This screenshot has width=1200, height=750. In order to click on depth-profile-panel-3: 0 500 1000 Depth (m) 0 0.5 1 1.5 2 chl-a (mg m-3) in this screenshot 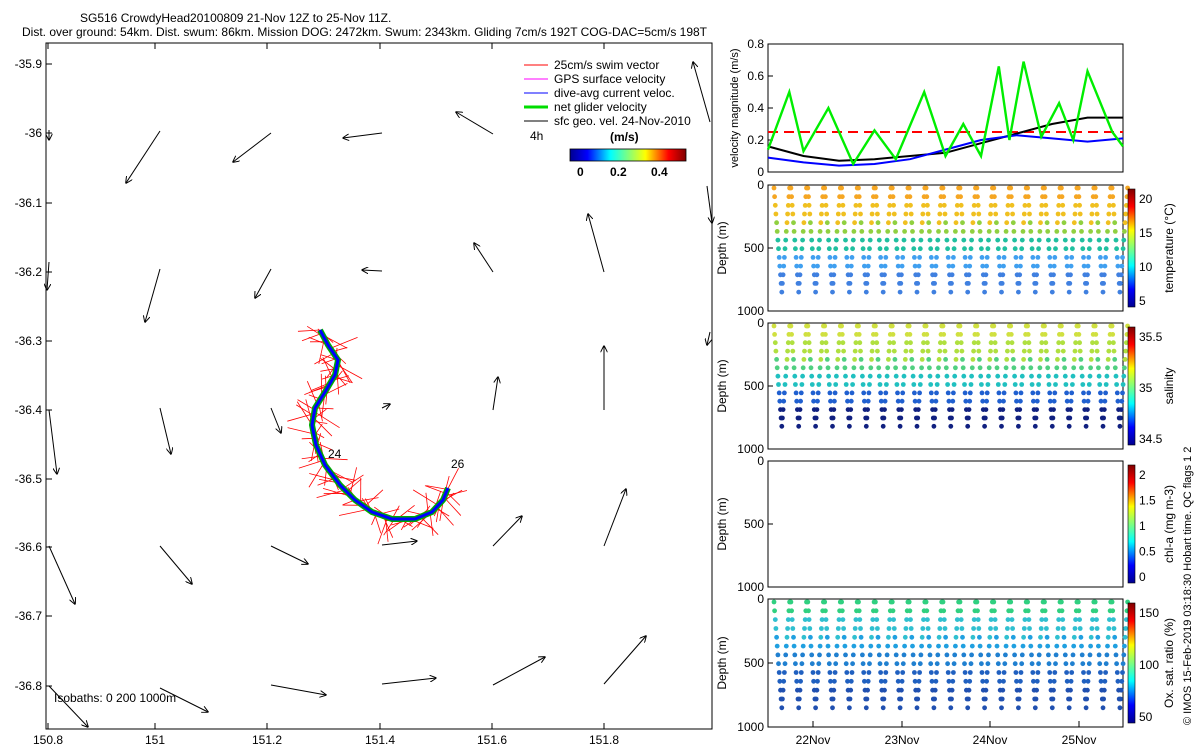, I will do `click(945, 524)`.